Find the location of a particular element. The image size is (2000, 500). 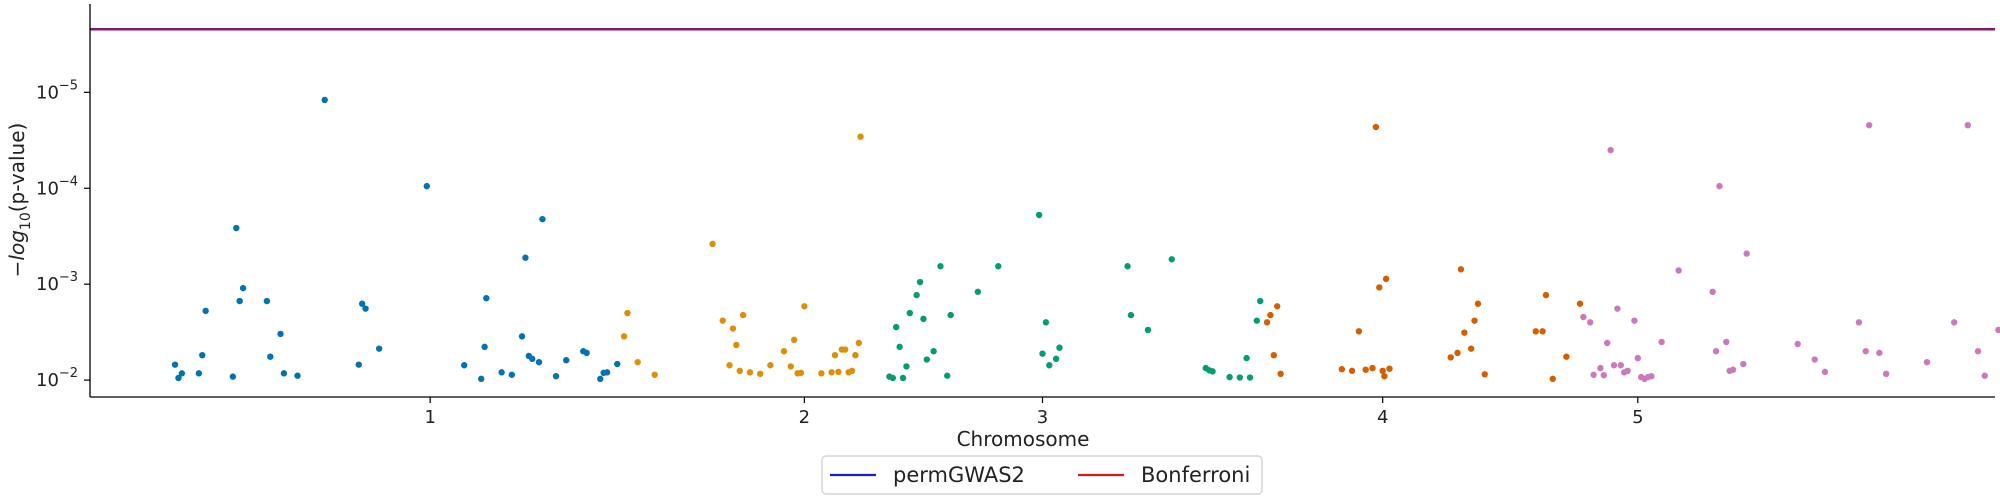

y-tick-label: 10⁻⁴ is located at coordinates (57, 186).